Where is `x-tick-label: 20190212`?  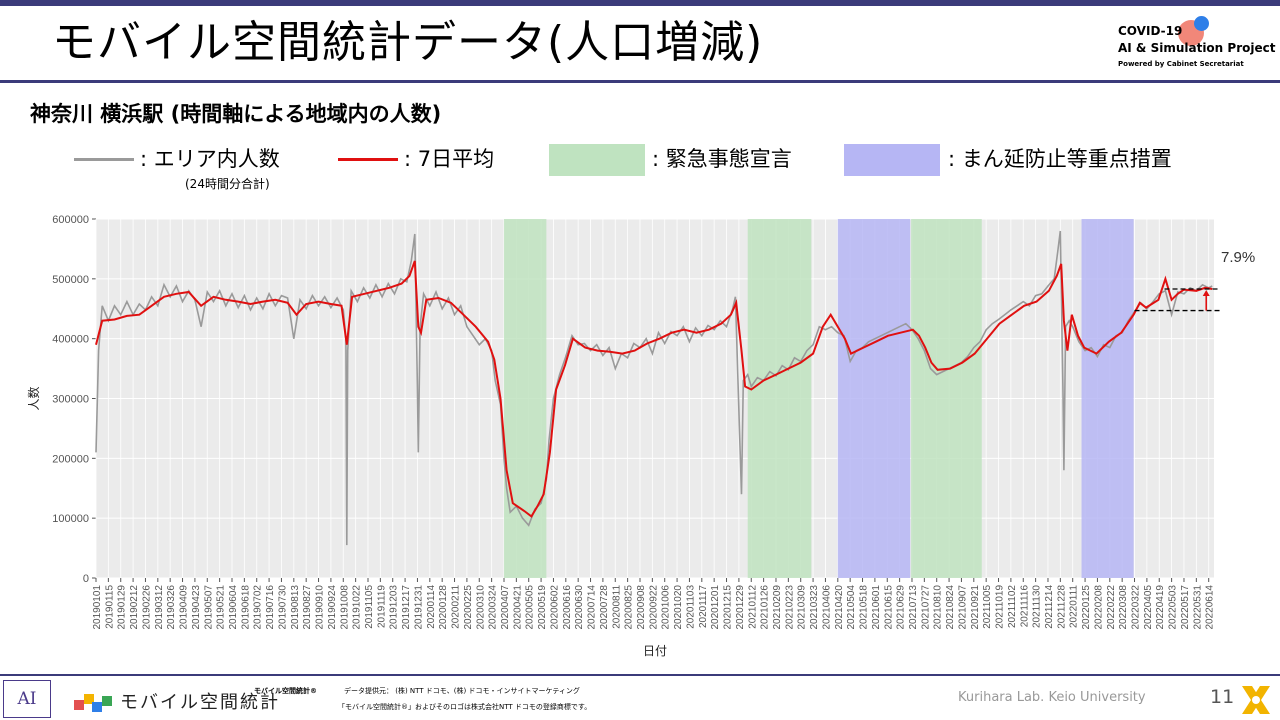
x-tick-label: 20190212 is located at coordinates (134, 607).